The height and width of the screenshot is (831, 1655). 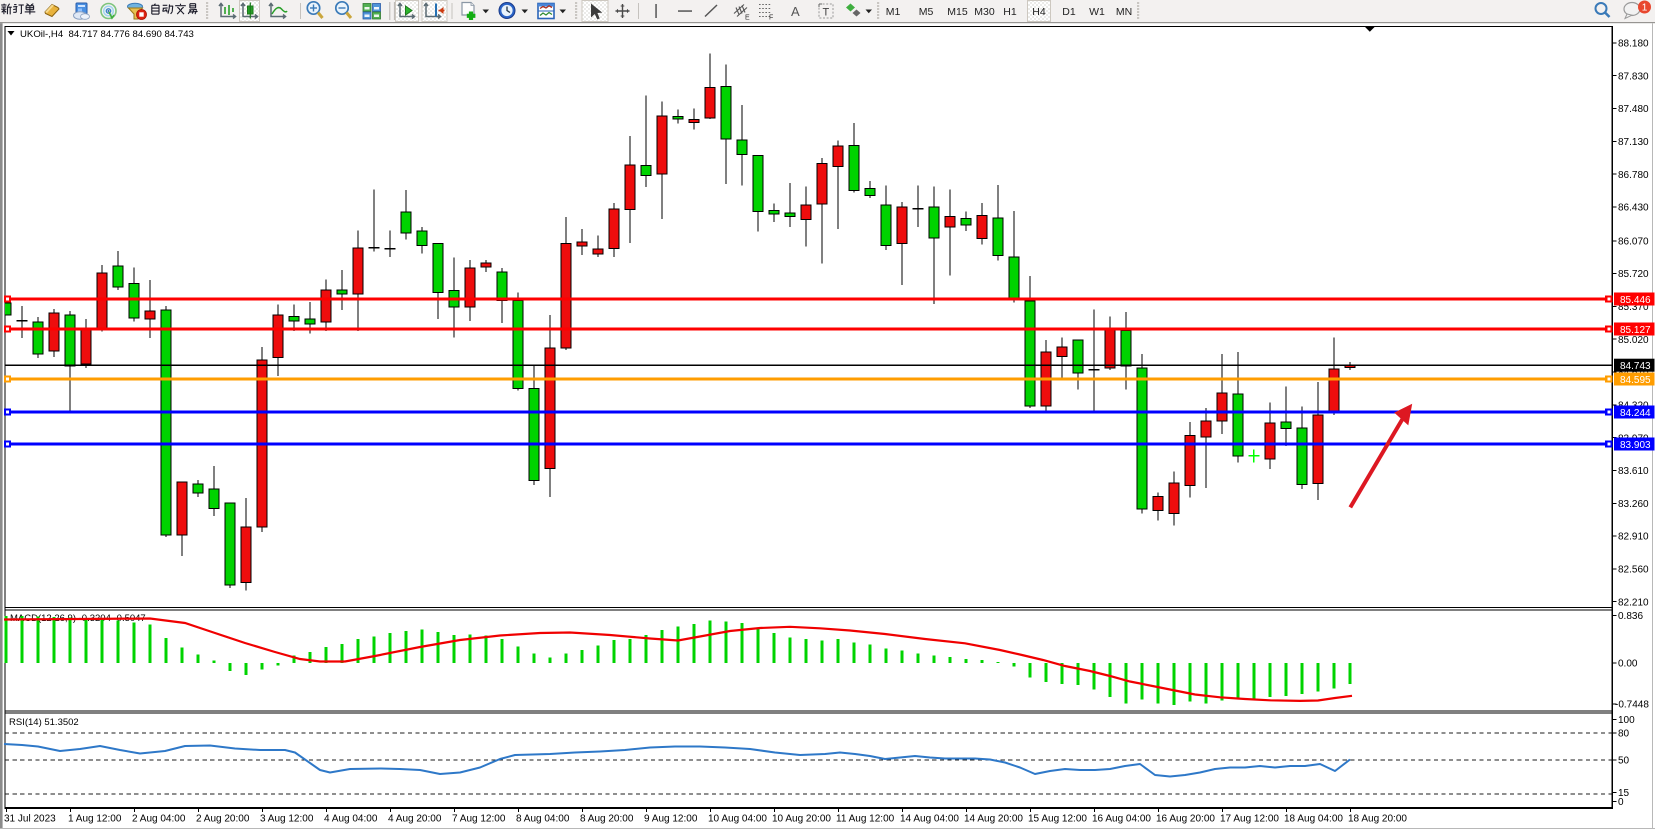 I want to click on svg-text: 1, so click(x=1645, y=8).